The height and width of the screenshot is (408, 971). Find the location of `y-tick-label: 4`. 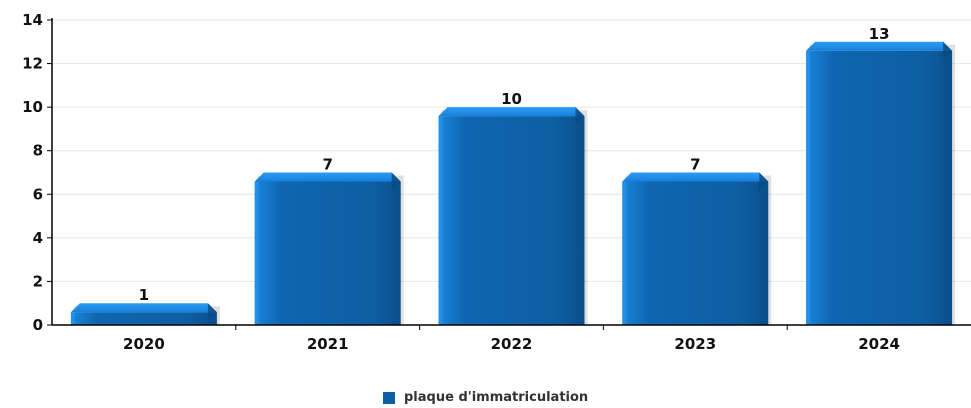

y-tick-label: 4 is located at coordinates (38, 238).